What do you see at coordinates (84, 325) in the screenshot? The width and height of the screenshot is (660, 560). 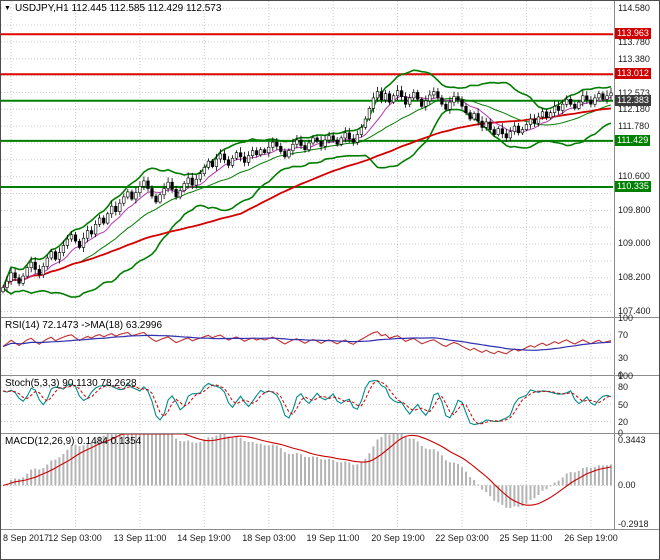 I see `rsi-pane-title: RSI(14) 72.1473 ->MA(18) 63.2996` at bounding box center [84, 325].